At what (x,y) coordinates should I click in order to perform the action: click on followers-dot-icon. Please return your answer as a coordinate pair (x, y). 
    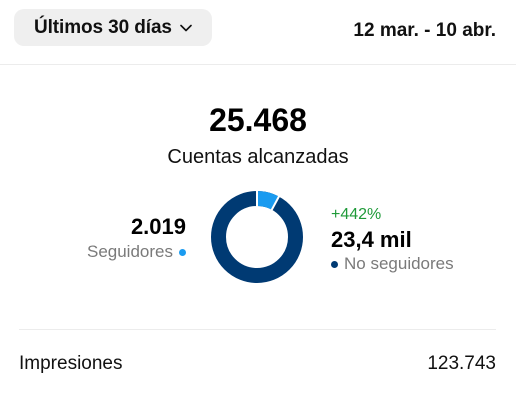
    Looking at the image, I should click on (182, 252).